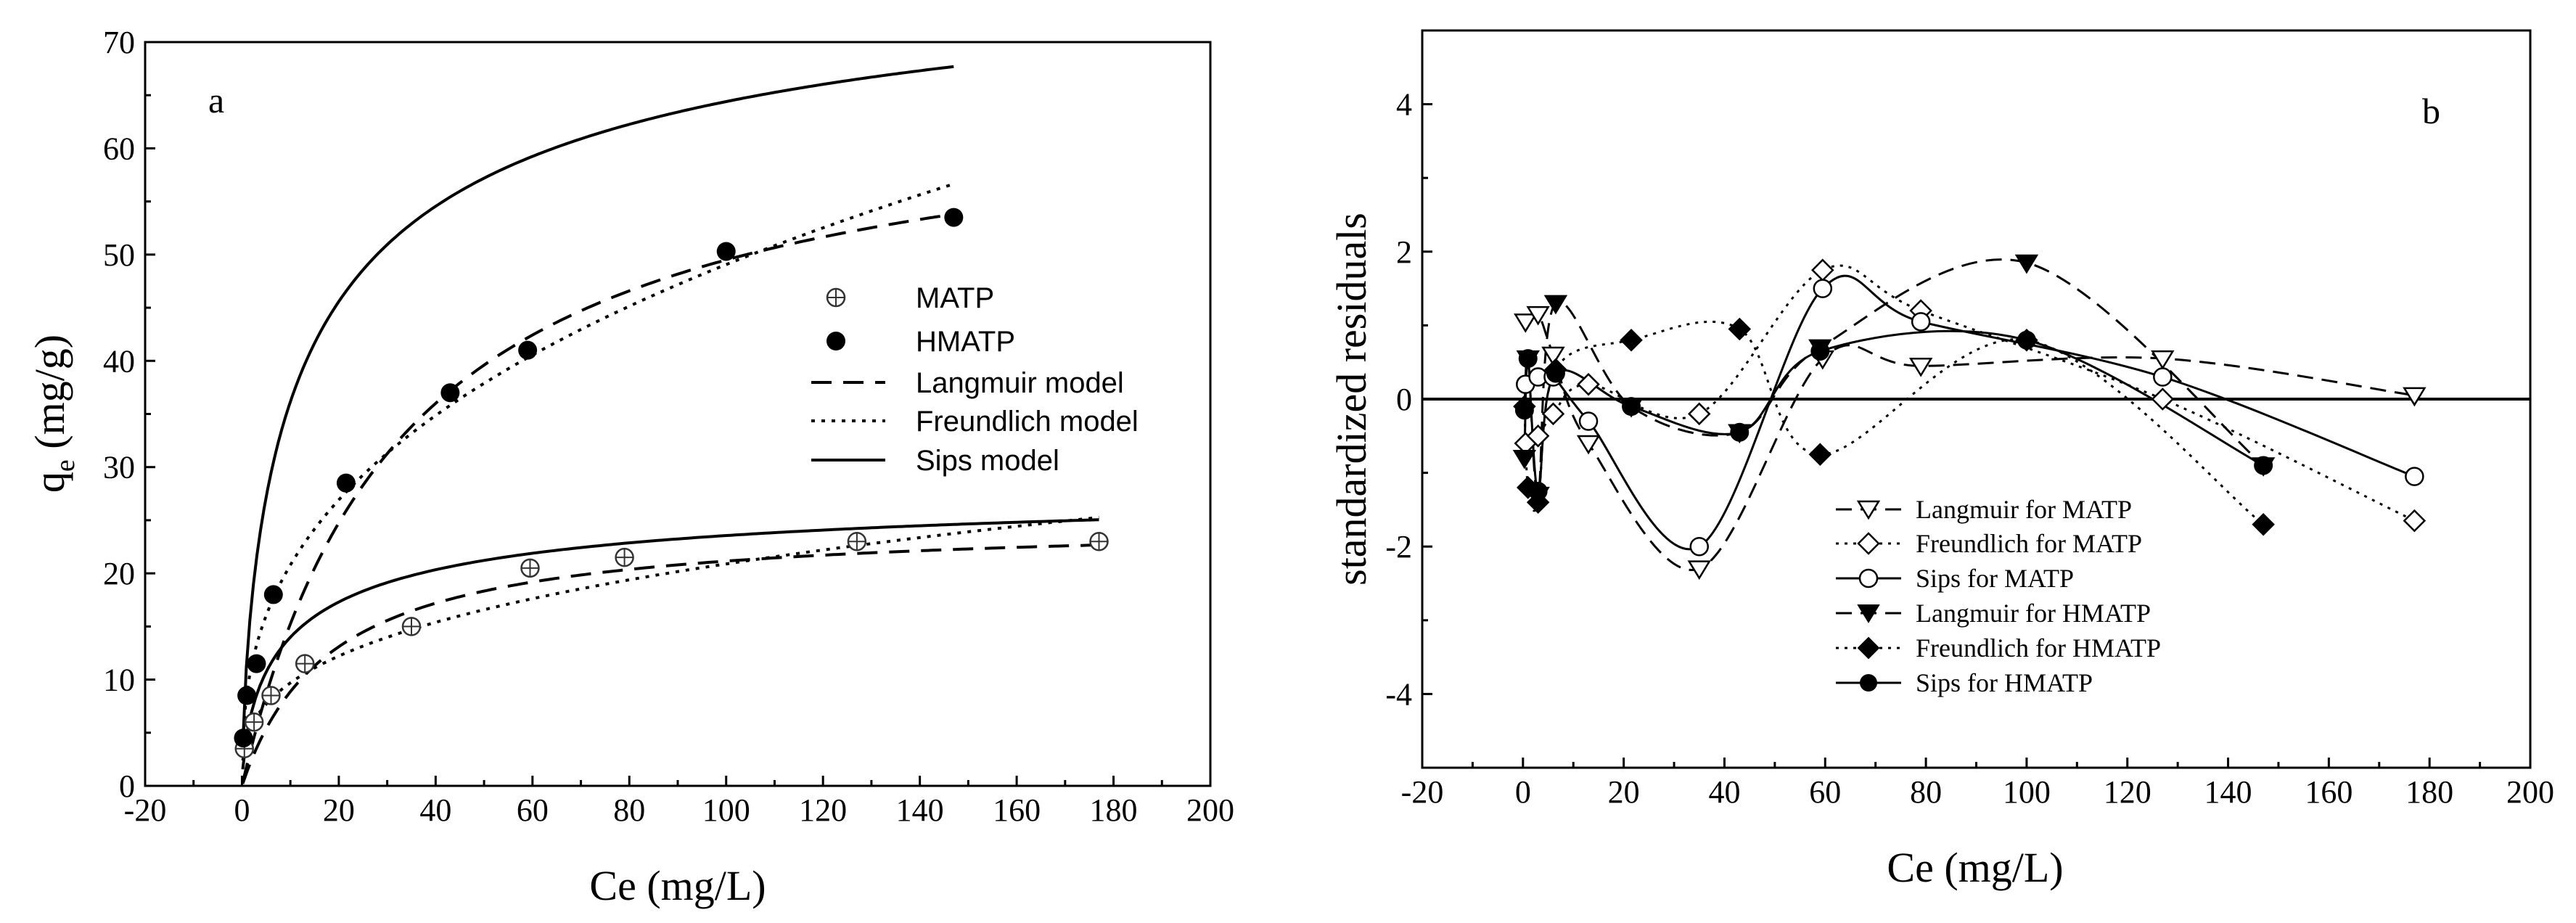  Describe the element at coordinates (1868, 613) in the screenshot. I see `legend-b-langmuir-hmatp-marker` at that location.